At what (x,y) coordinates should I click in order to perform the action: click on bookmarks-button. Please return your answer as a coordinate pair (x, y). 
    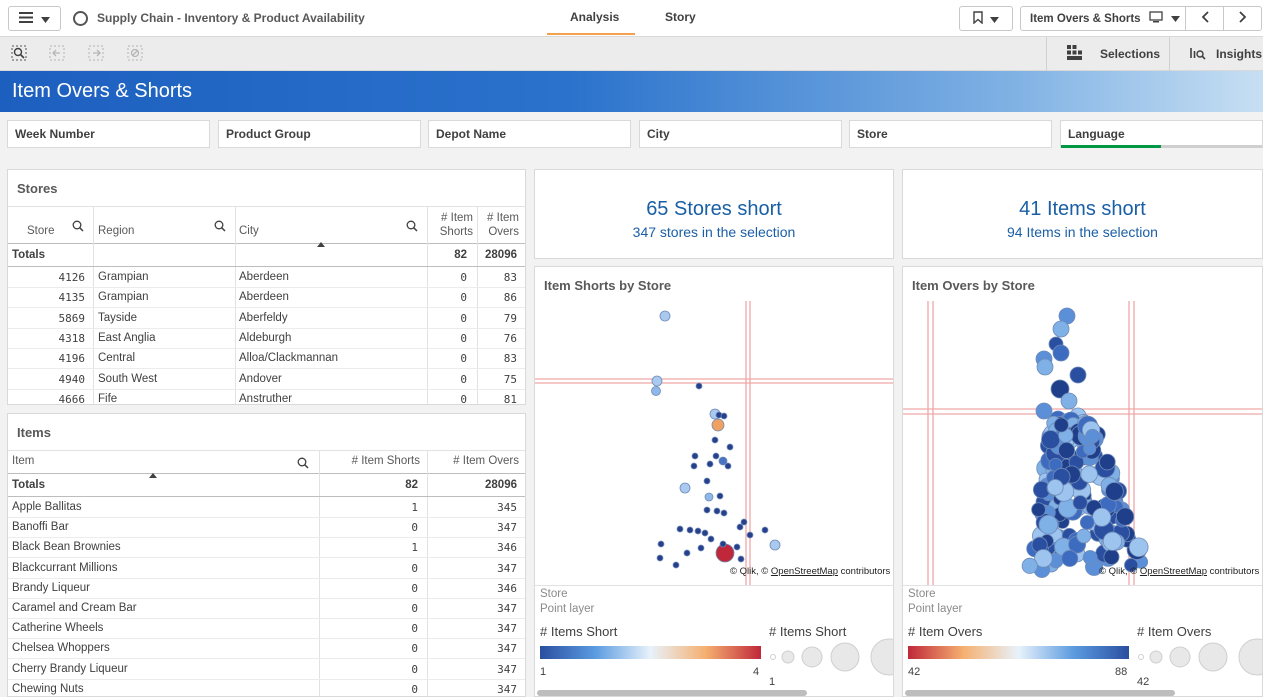
    Looking at the image, I should click on (986, 18).